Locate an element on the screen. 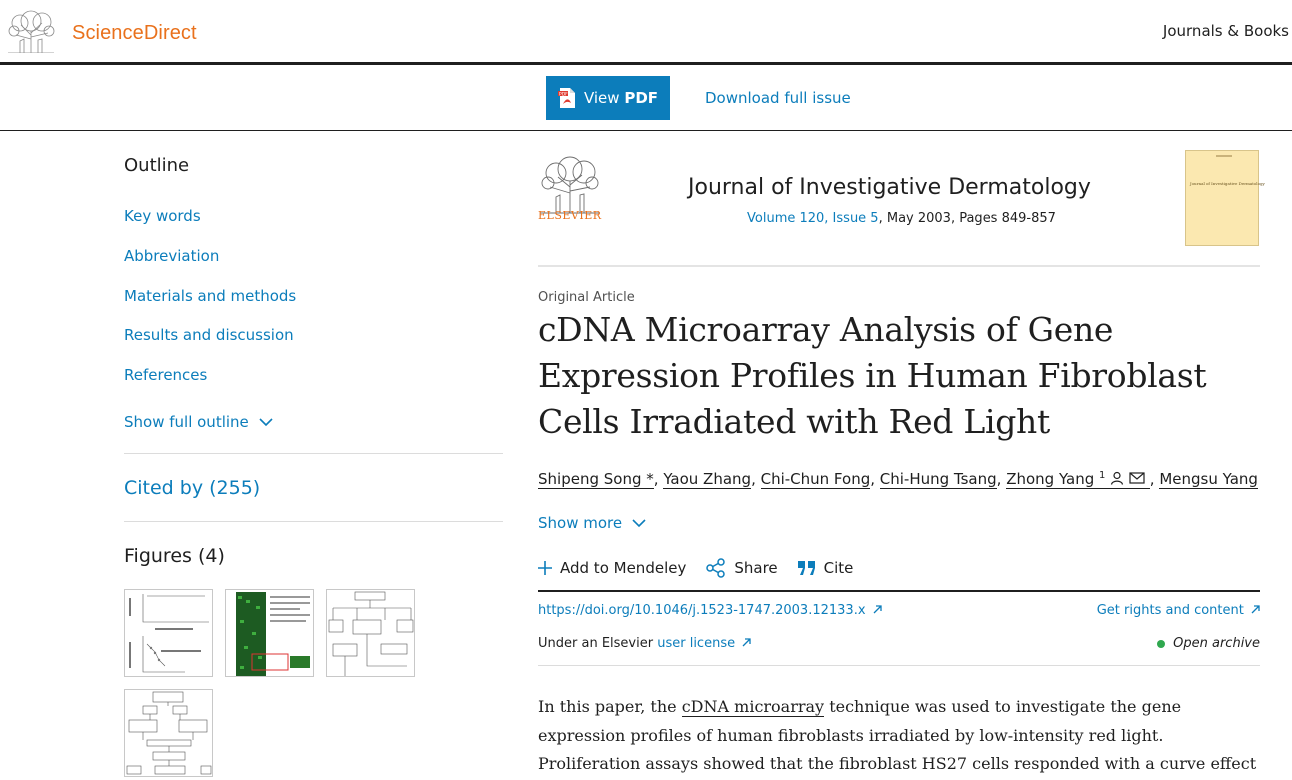  sciencedirect-brand: ScienceDirect is located at coordinates (134, 33).